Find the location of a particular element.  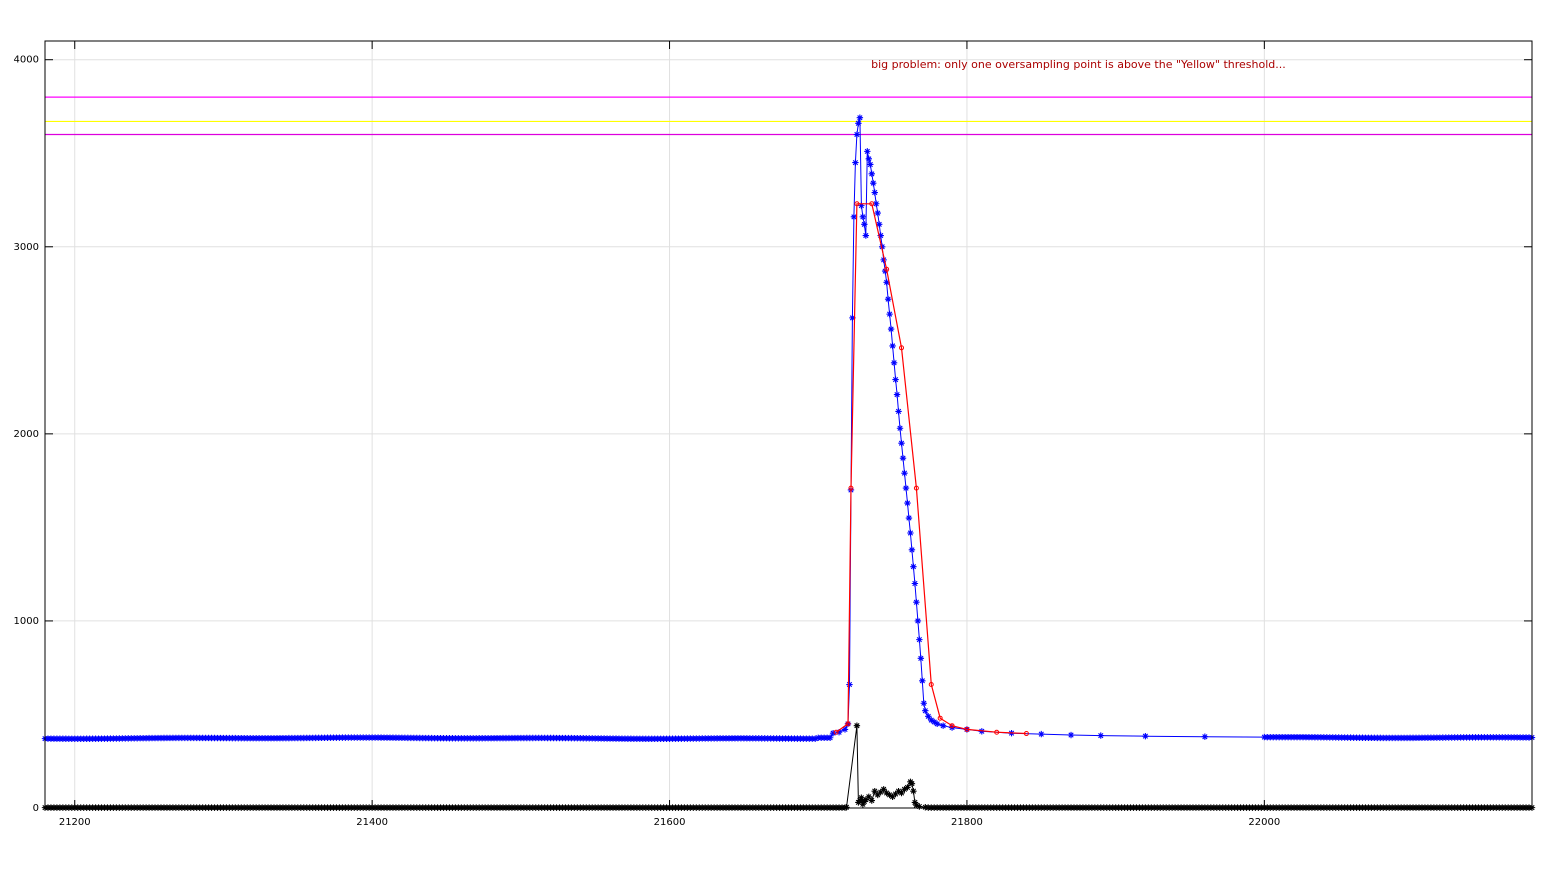

series-envelope is located at coordinates (931, 469).